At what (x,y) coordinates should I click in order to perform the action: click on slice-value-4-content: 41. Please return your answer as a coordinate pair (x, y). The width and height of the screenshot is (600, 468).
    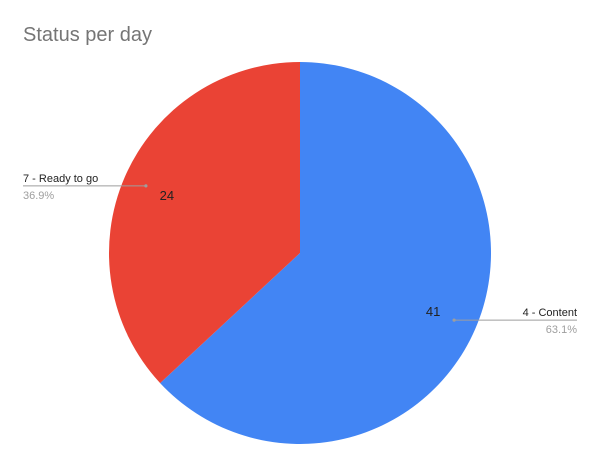
    Looking at the image, I should click on (433, 311).